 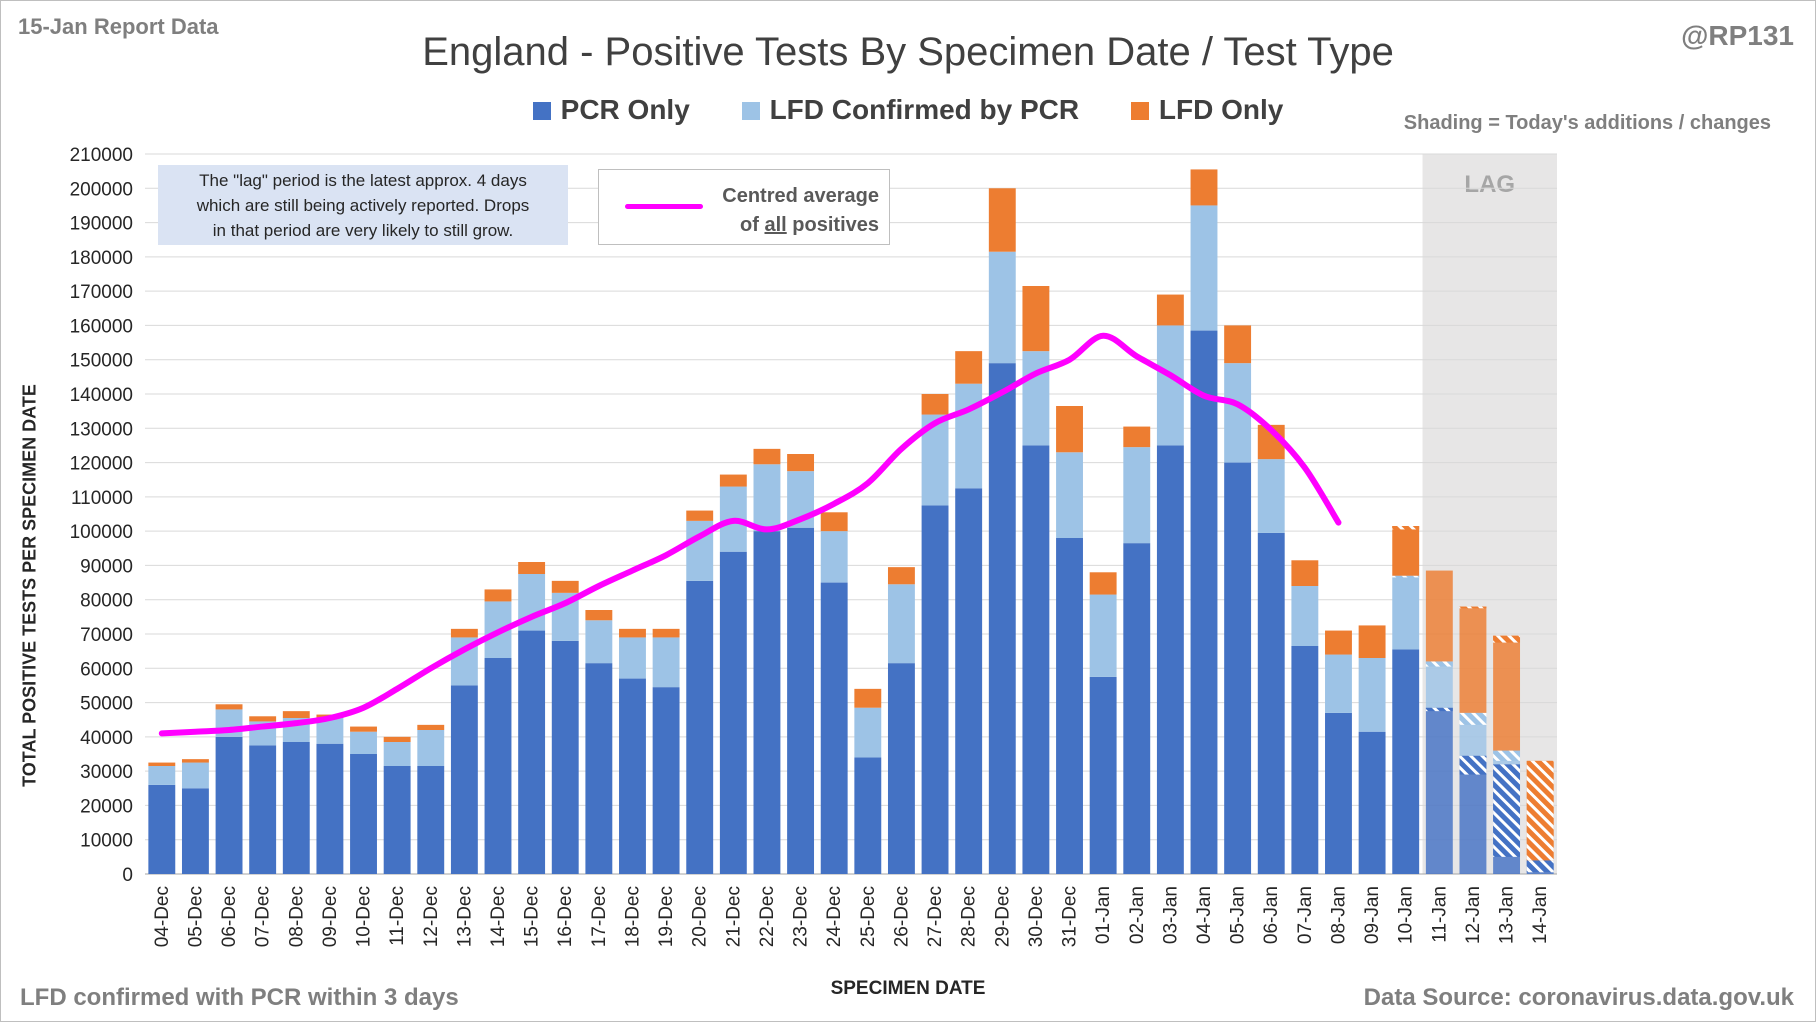 What do you see at coordinates (118, 26) in the screenshot?
I see `report-date-label: 15-Jan Report Data` at bounding box center [118, 26].